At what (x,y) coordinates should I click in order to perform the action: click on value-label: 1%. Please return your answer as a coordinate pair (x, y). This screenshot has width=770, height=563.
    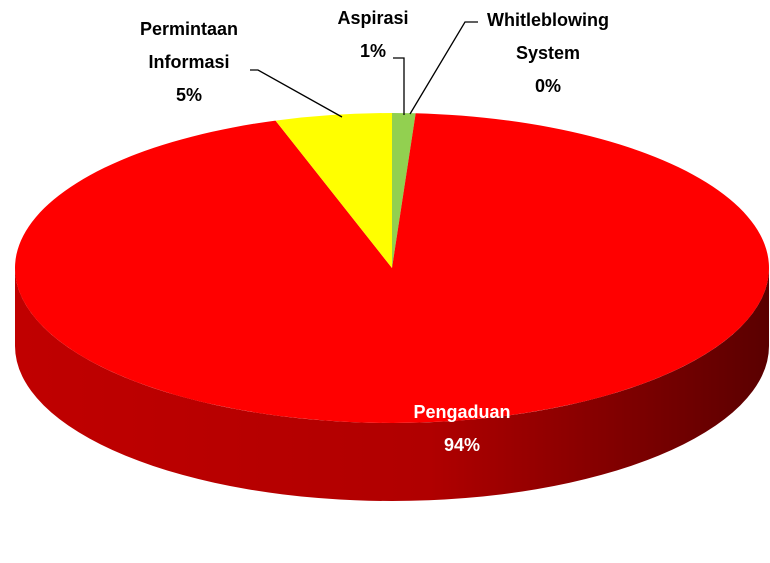
    Looking at the image, I should click on (372, 51).